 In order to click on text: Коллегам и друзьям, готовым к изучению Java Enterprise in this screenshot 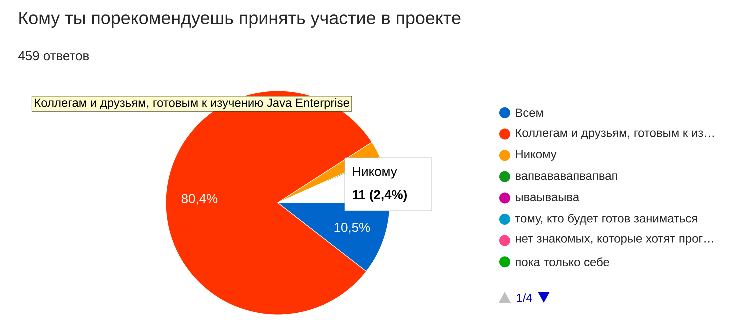, I will do `click(192, 104)`.